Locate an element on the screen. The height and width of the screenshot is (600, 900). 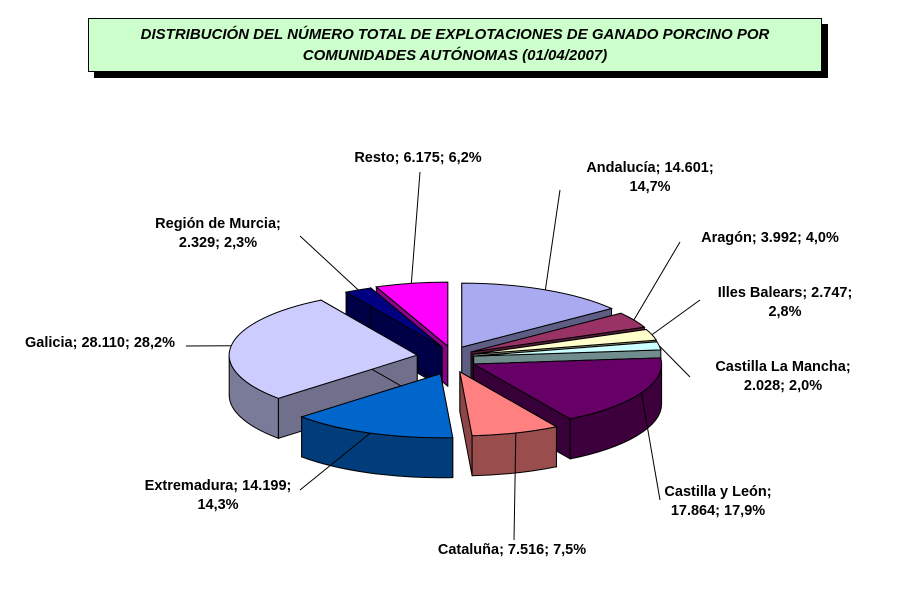
slice-label: Castilla La Mancha; 2.028; 2,0% is located at coordinates (782, 376).